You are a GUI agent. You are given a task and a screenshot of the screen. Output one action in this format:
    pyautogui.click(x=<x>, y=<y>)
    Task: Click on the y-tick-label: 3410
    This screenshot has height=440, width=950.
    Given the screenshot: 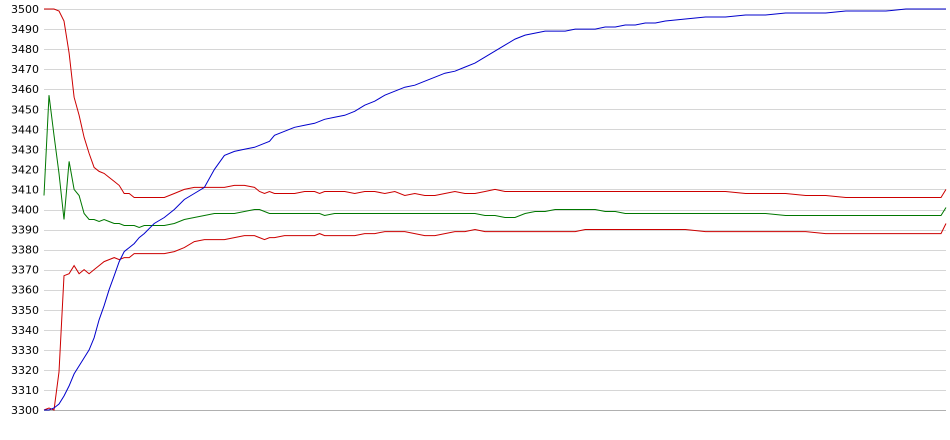 What is the action you would take?
    pyautogui.click(x=25, y=189)
    